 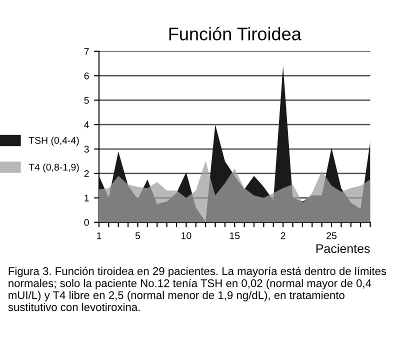 What do you see at coordinates (235, 33) in the screenshot?
I see `chart-title: Función Tiroidea` at bounding box center [235, 33].